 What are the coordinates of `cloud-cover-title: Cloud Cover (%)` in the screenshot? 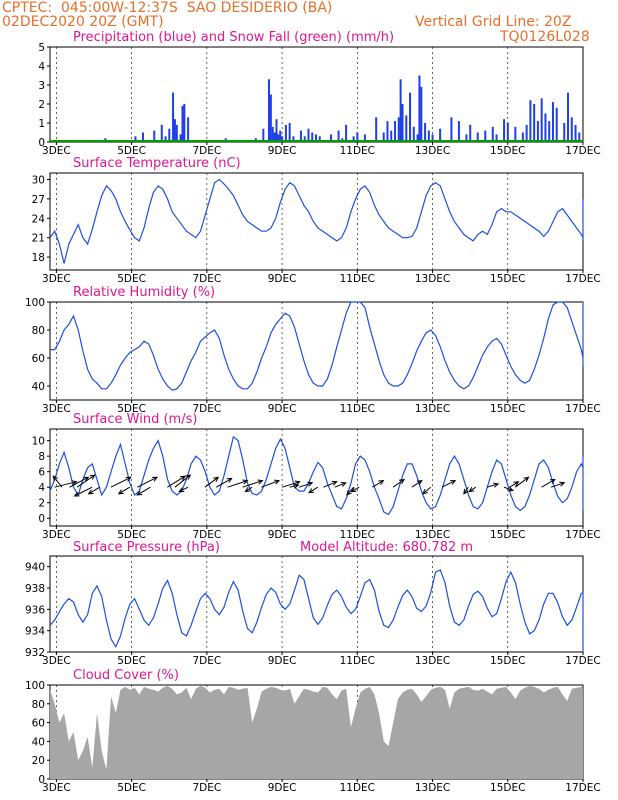 It's located at (126, 675).